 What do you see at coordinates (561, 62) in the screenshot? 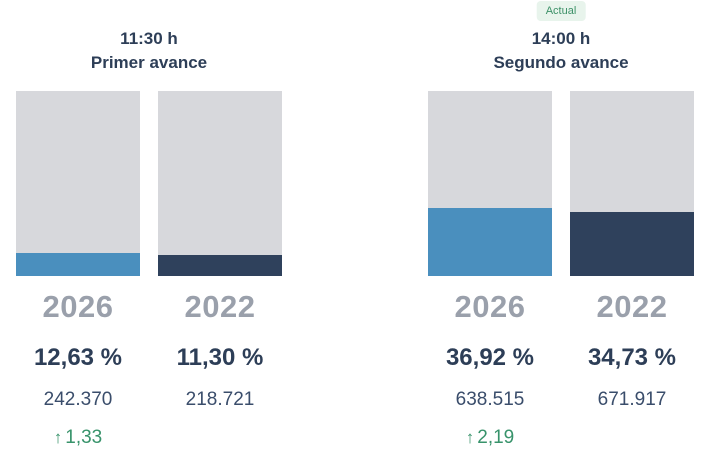
I see `group-title: Segundo avance` at bounding box center [561, 62].